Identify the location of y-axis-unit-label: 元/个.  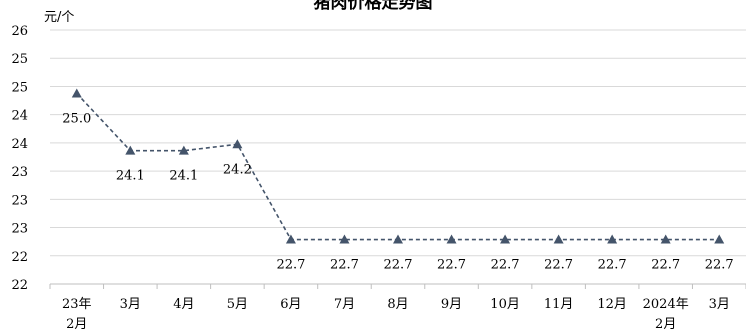
(59, 17).